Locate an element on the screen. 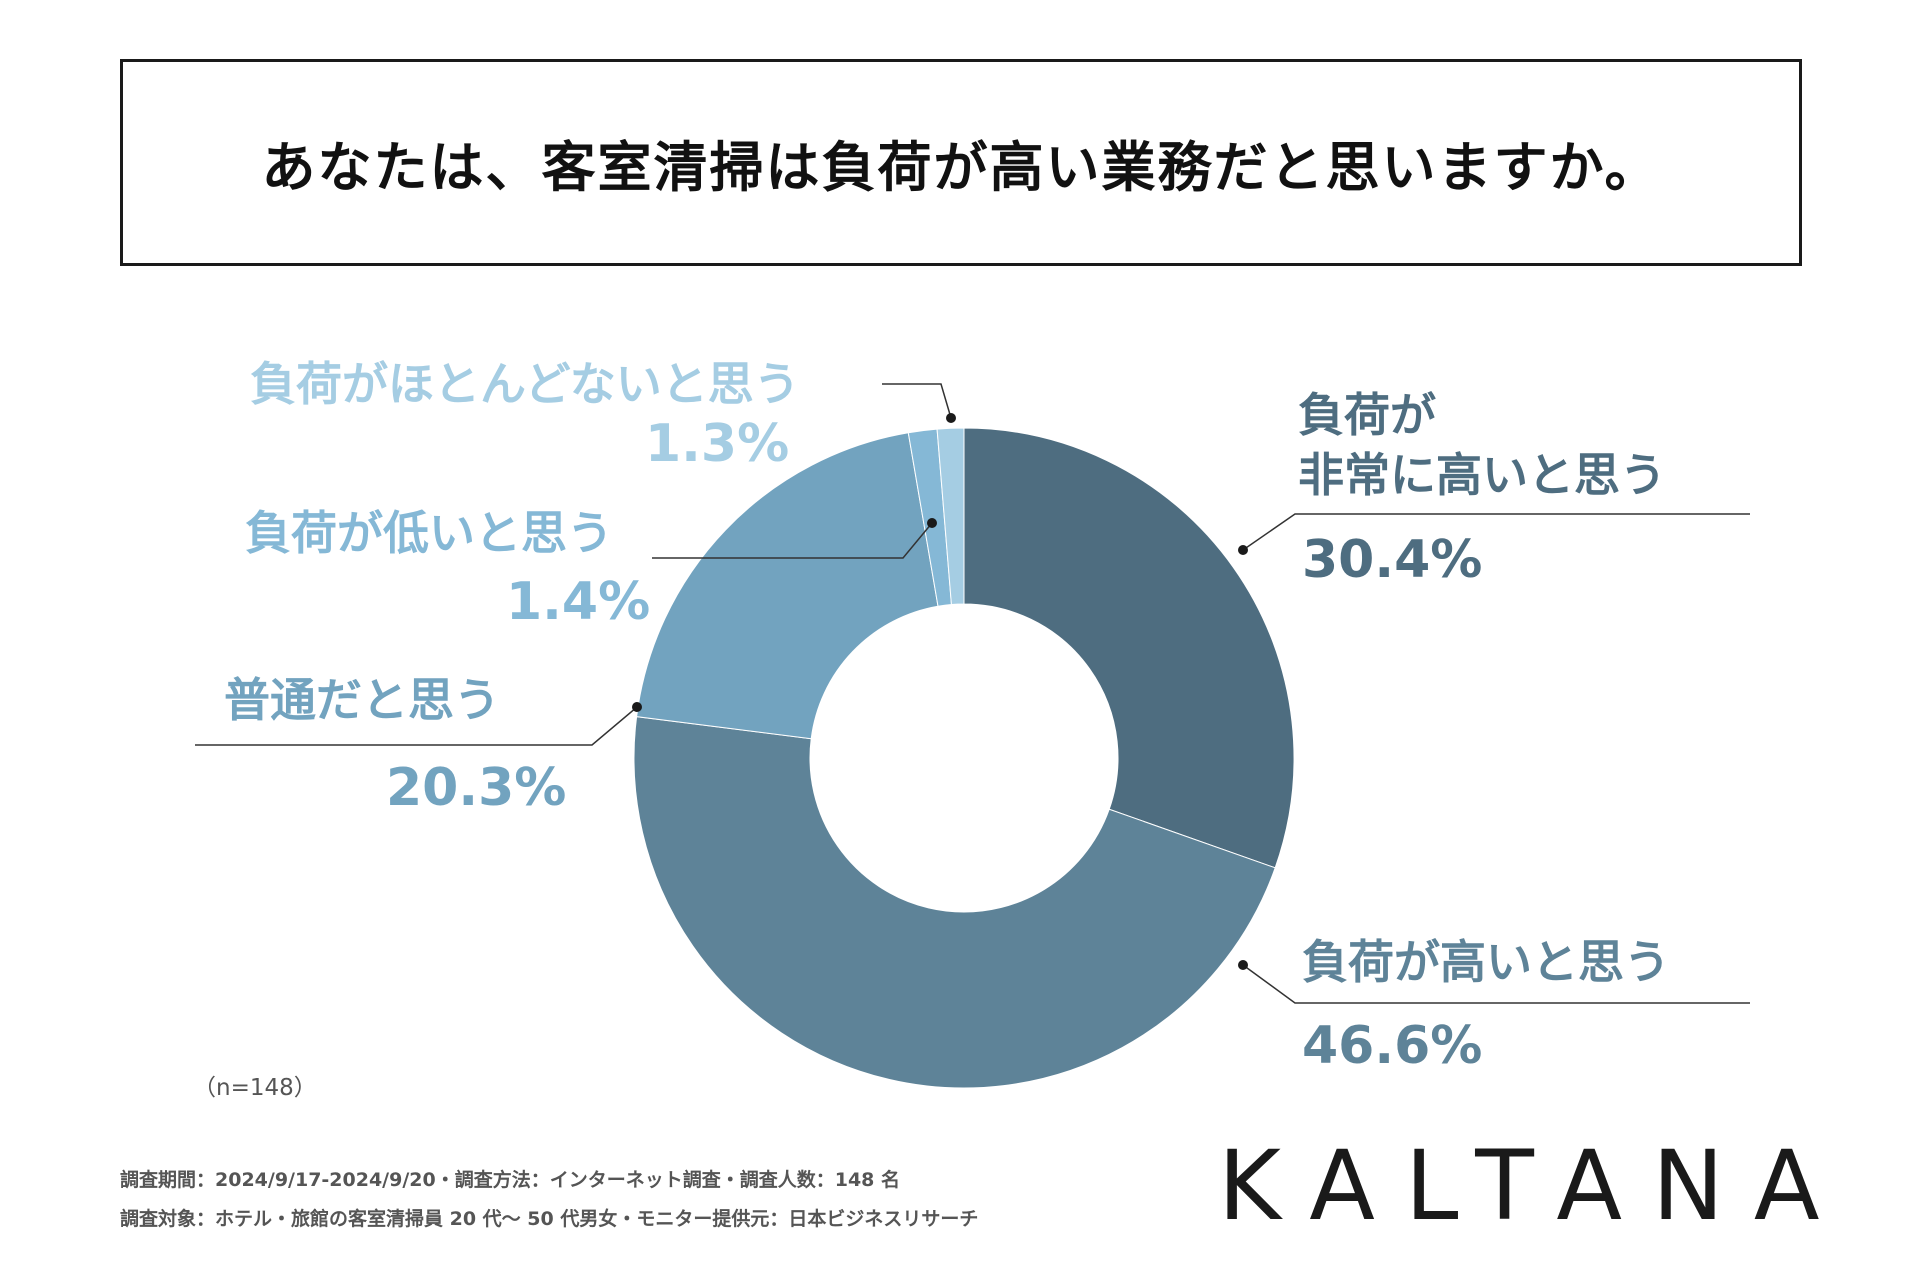 Image resolution: width=1920 pixels, height=1280 pixels. slice-value-normal: 20.3% is located at coordinates (476, 788).